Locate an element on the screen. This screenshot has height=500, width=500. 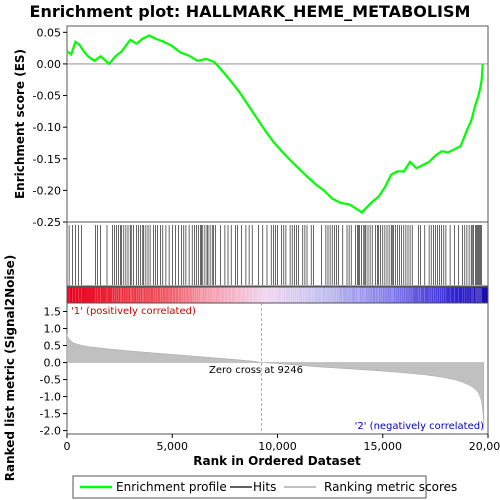
negative-correlation-label: '2' (negatively correlated) is located at coordinates (419, 426).